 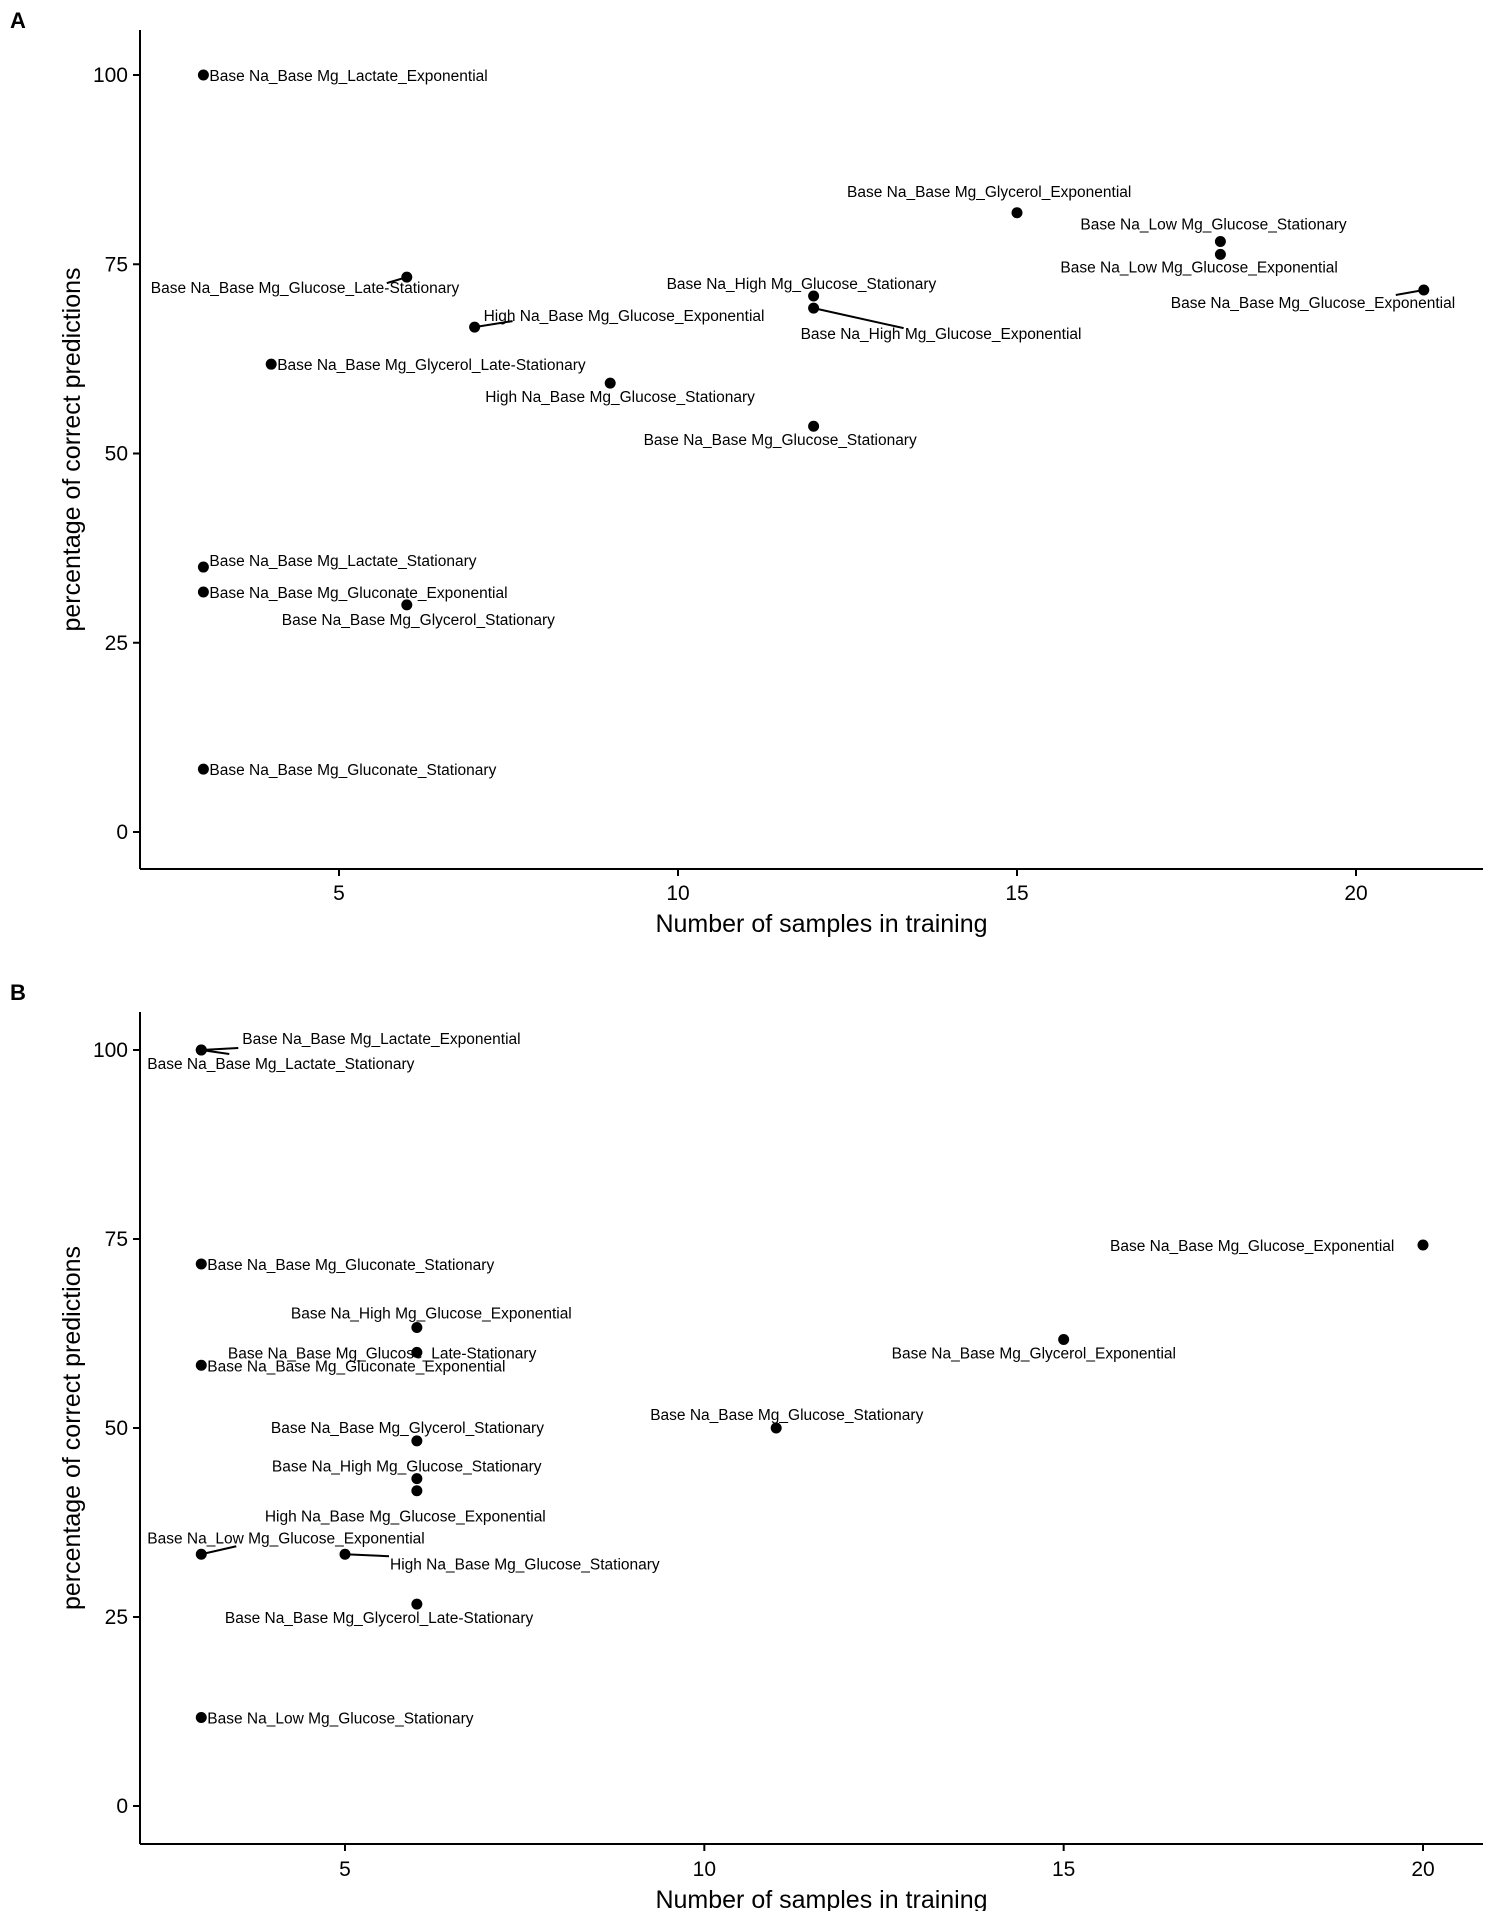 What do you see at coordinates (18, 20) in the screenshot?
I see `panel-letter: A` at bounding box center [18, 20].